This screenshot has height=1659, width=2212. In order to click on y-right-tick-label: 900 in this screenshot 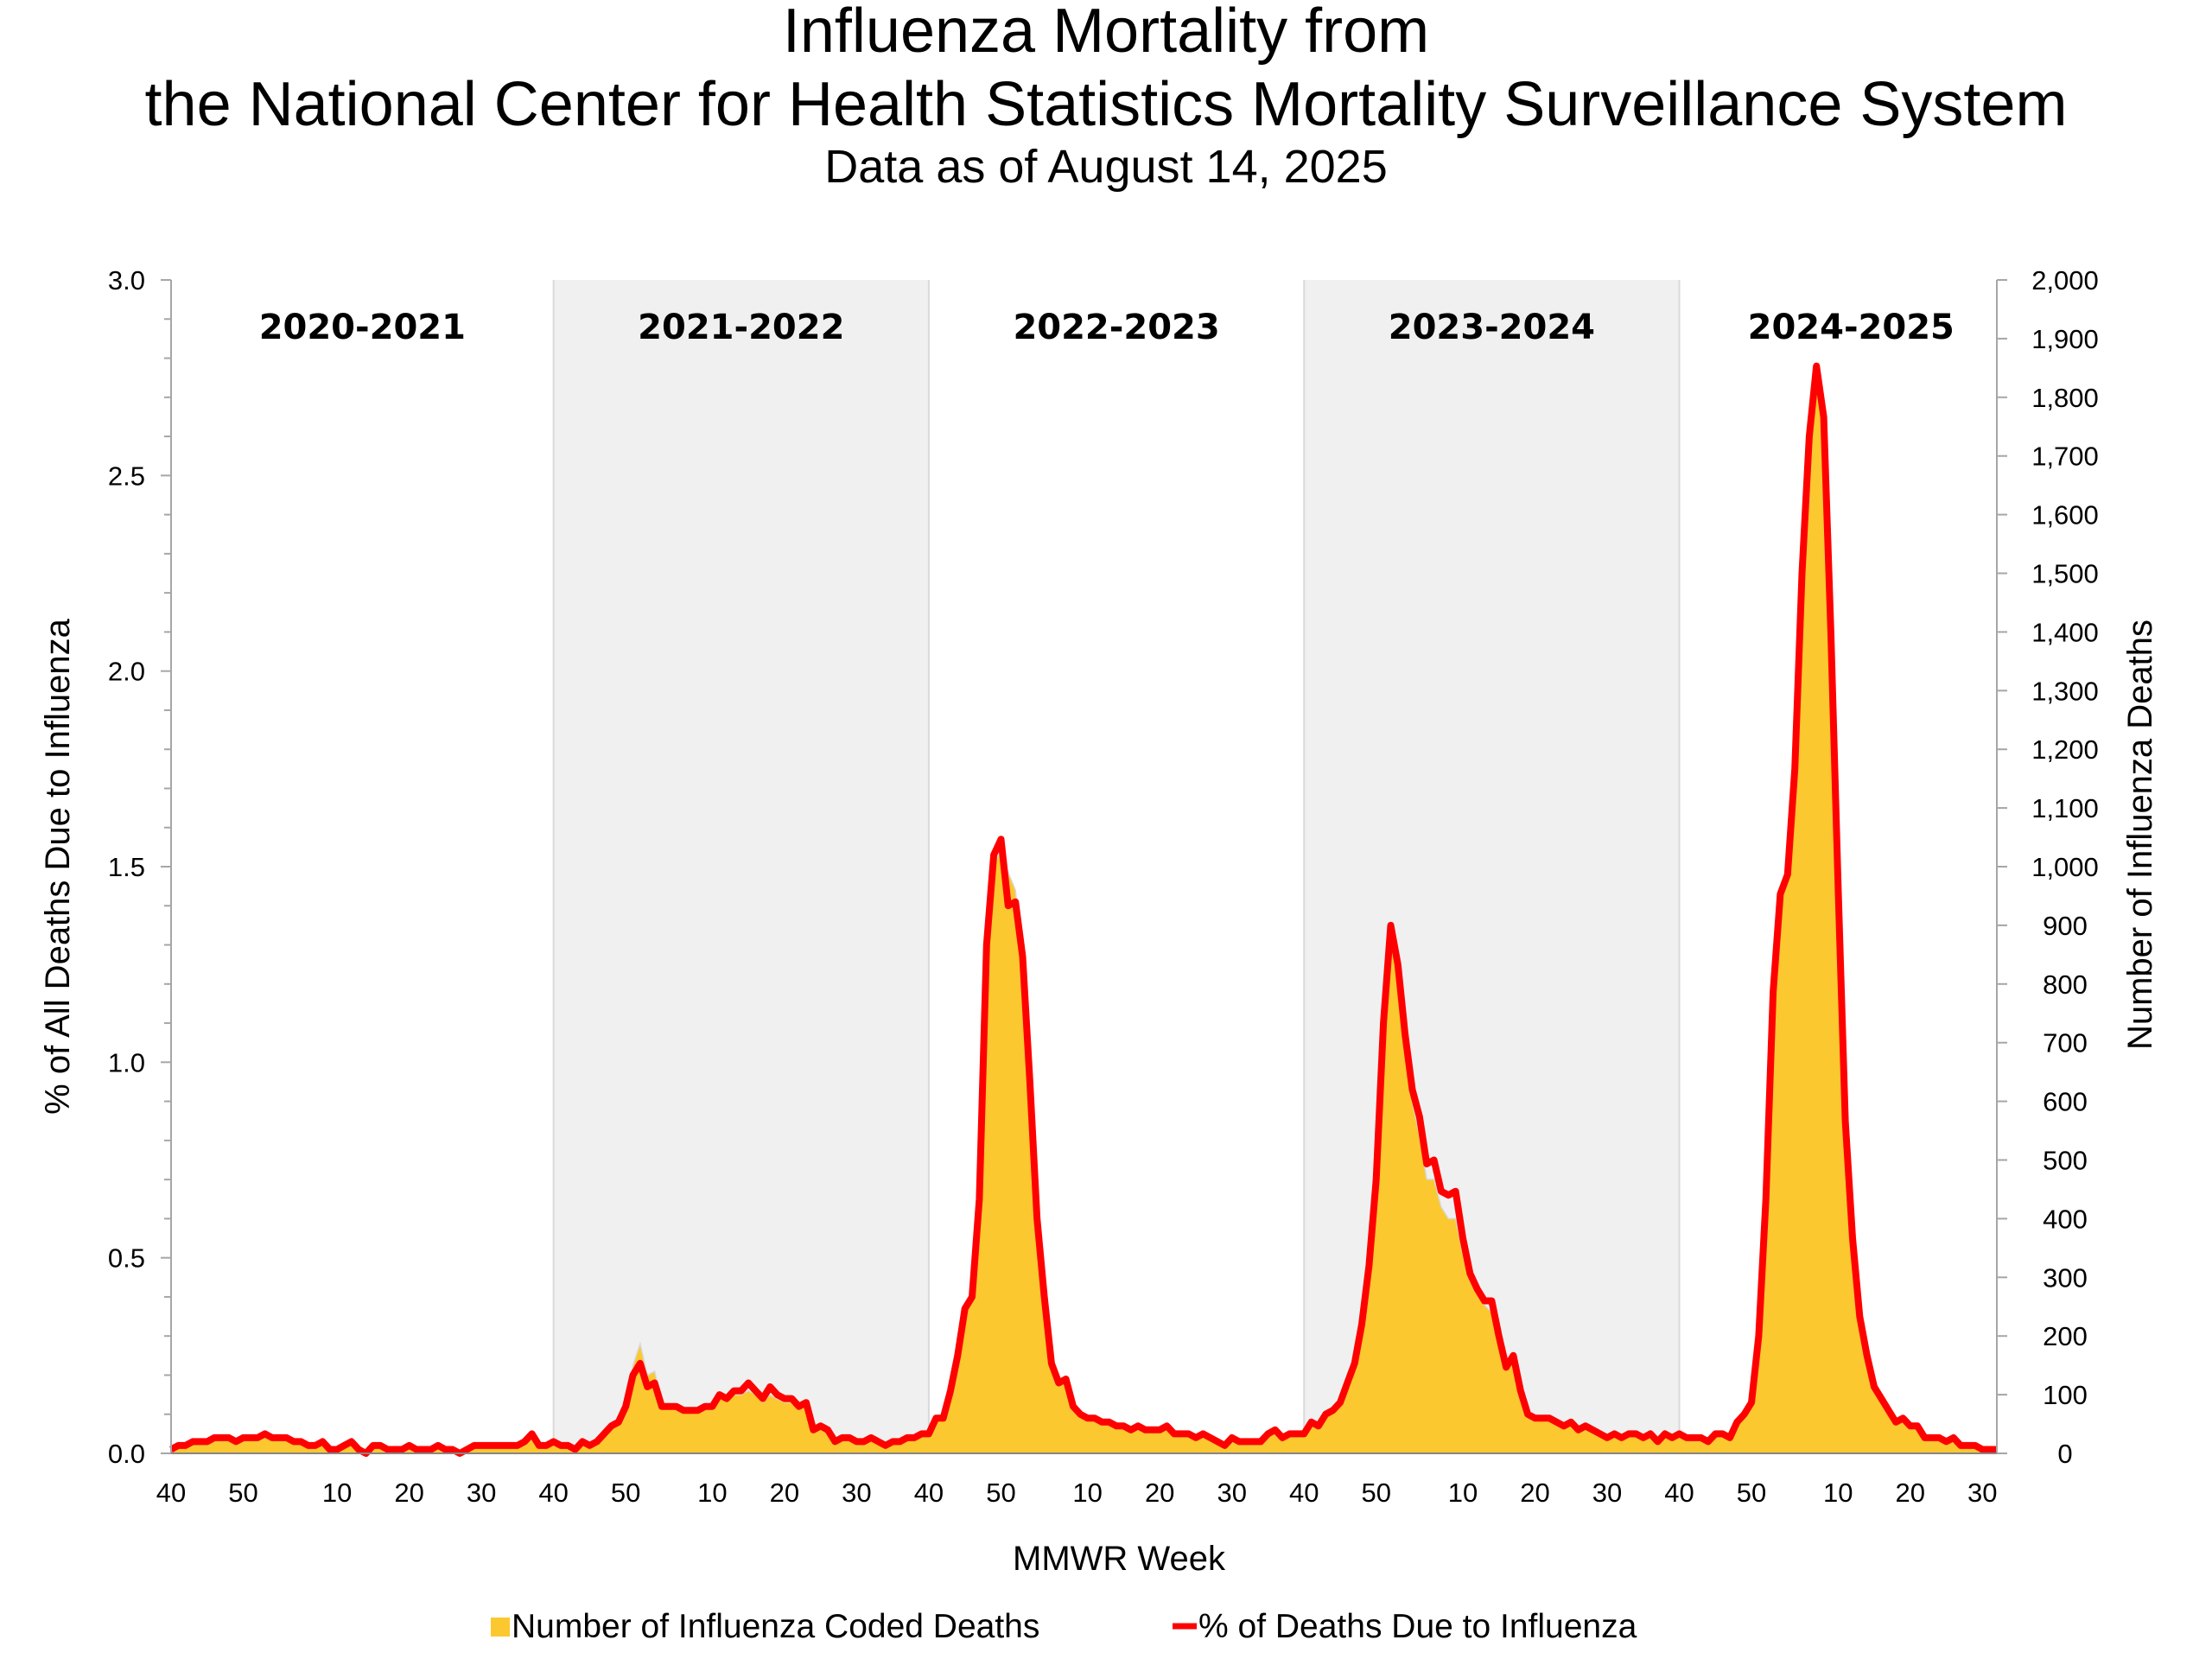, I will do `click(2065, 926)`.